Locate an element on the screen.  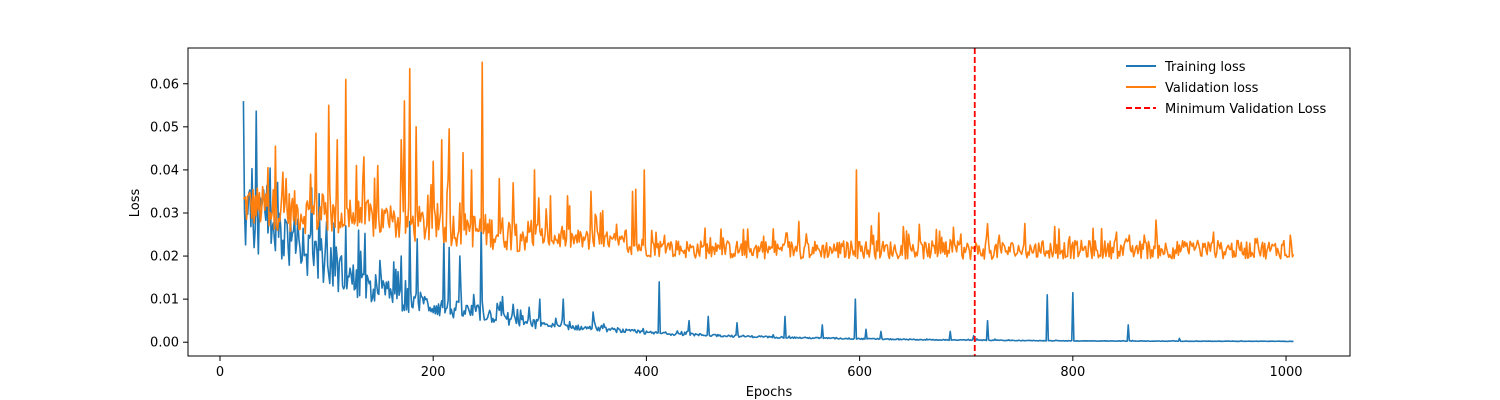
x-tick-label: 600 is located at coordinates (859, 372).